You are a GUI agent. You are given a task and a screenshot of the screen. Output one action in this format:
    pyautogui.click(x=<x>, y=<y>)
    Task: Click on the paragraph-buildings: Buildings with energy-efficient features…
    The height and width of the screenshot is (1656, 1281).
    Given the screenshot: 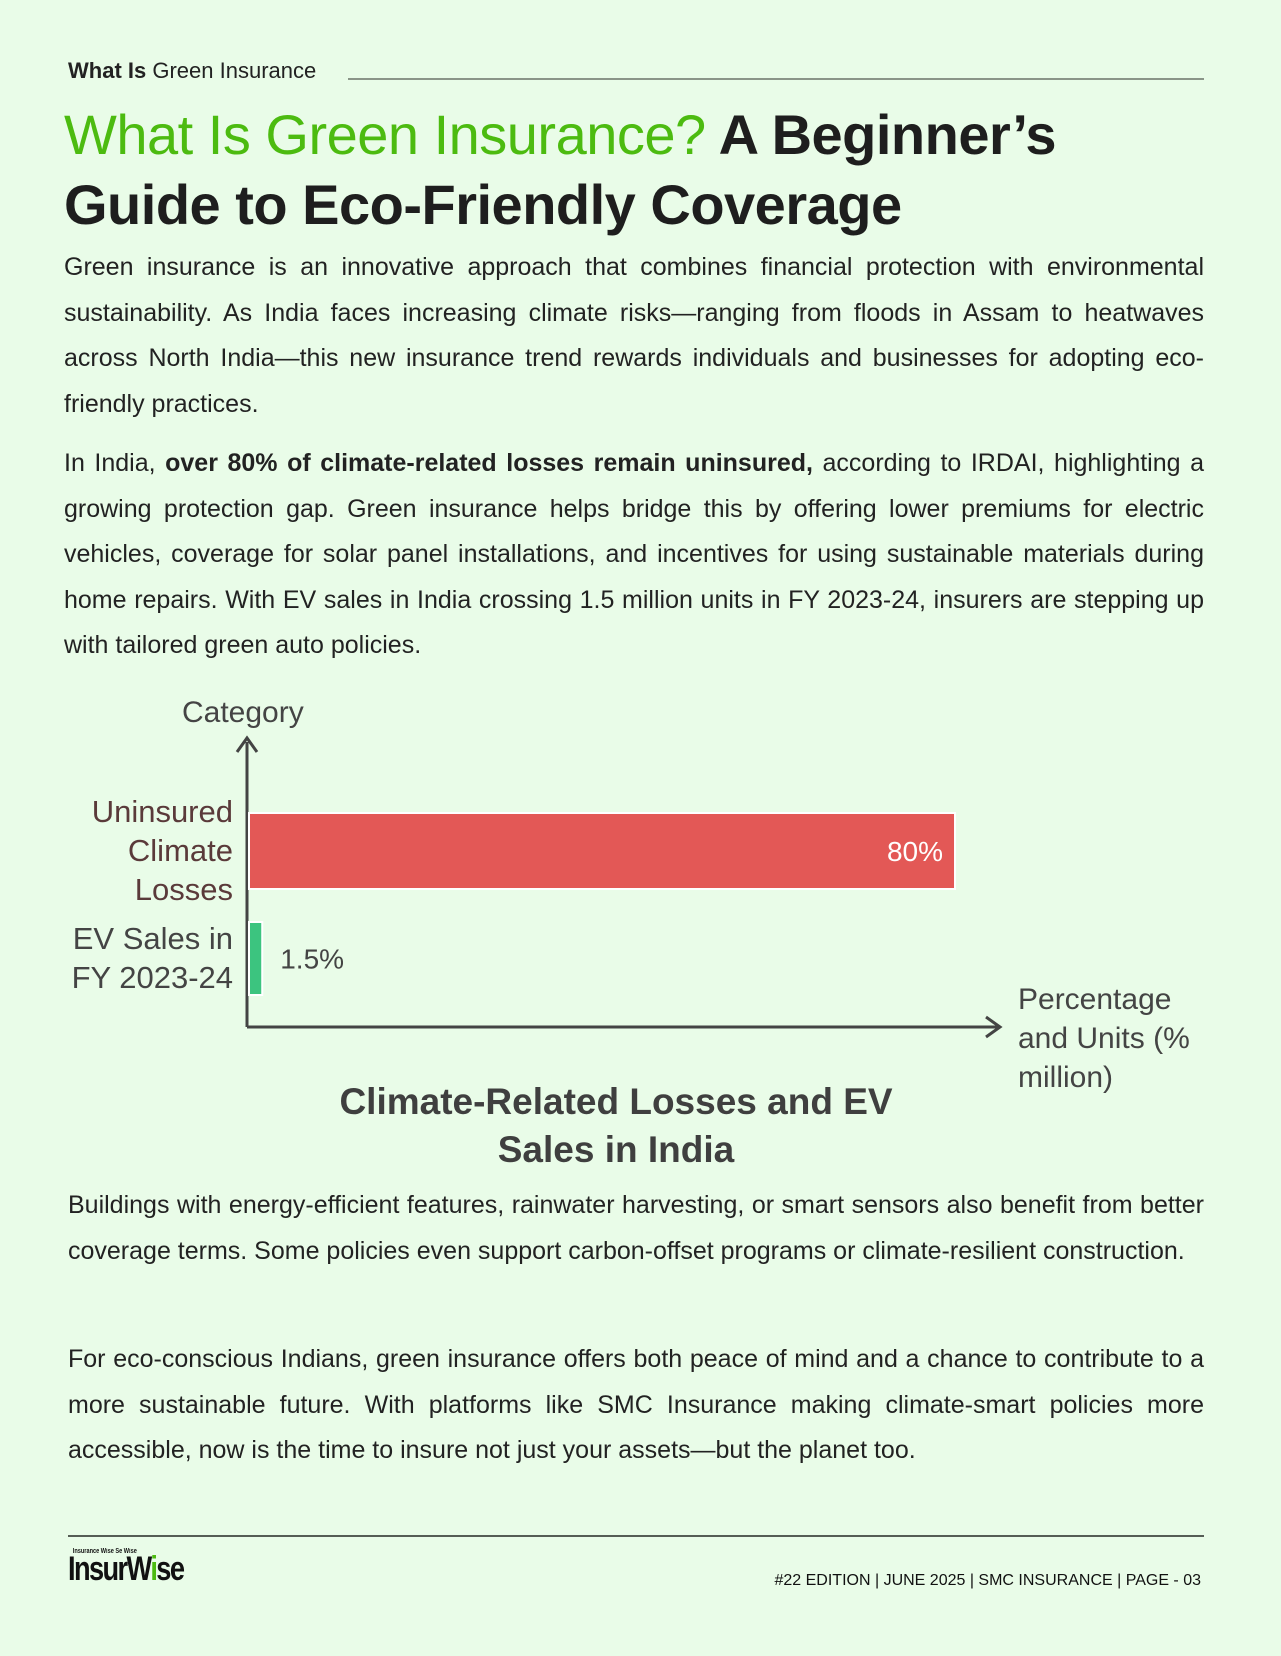 What is the action you would take?
    pyautogui.click(x=636, y=1228)
    